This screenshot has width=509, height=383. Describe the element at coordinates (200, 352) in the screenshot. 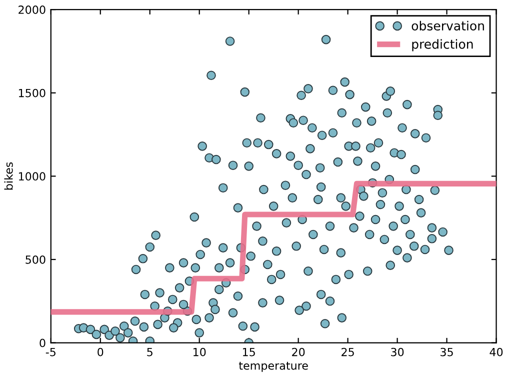

I see `x-tick-label: 10` at that location.